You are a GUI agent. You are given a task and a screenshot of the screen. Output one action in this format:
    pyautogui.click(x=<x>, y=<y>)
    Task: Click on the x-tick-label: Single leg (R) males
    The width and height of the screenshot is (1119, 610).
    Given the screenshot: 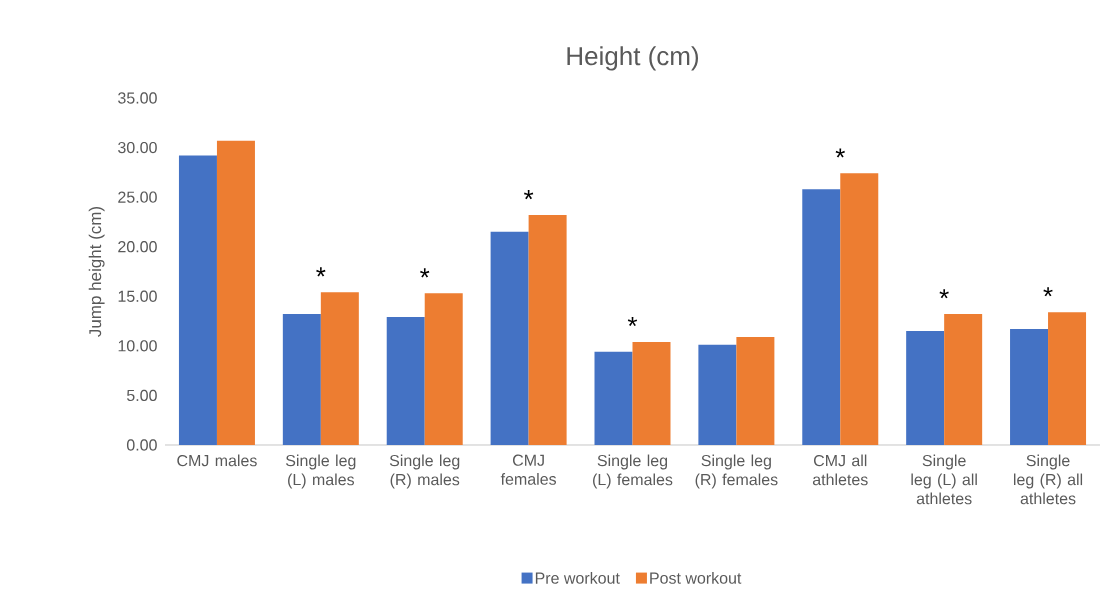 What is the action you would take?
    pyautogui.click(x=424, y=471)
    